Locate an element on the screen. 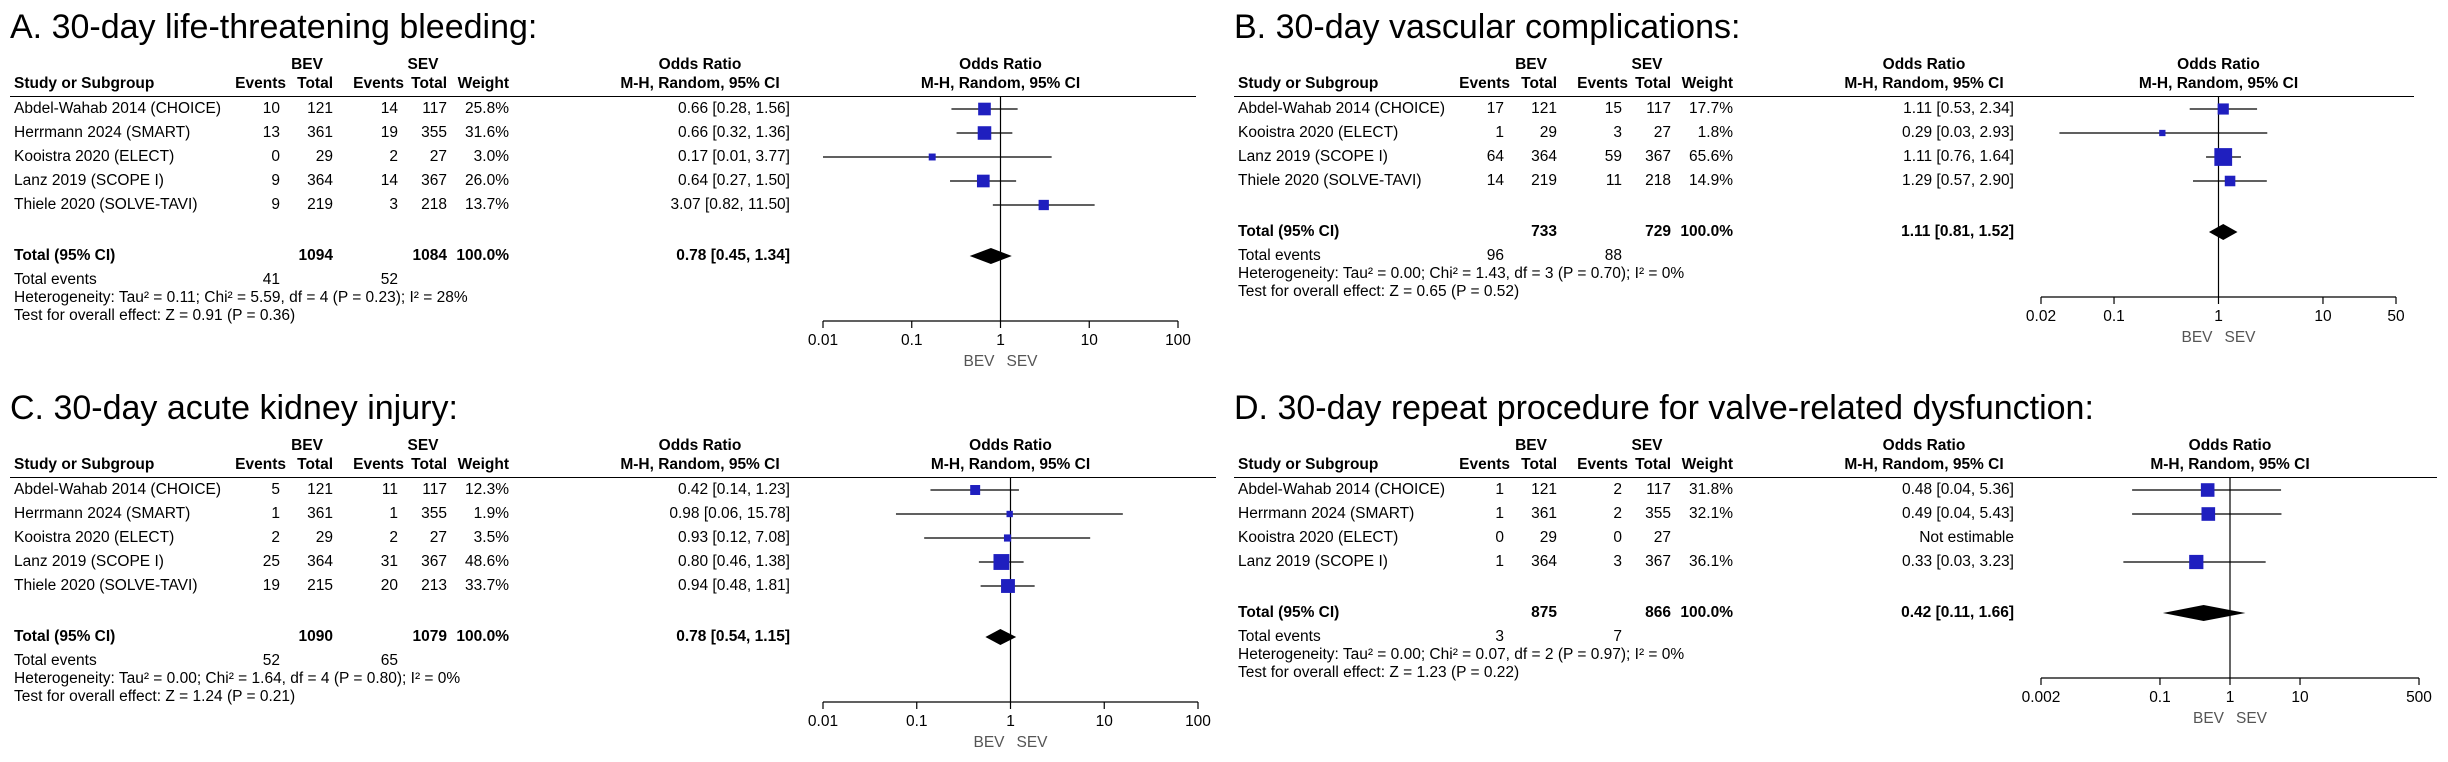  weight-value: 17.7% is located at coordinates (1711, 108).